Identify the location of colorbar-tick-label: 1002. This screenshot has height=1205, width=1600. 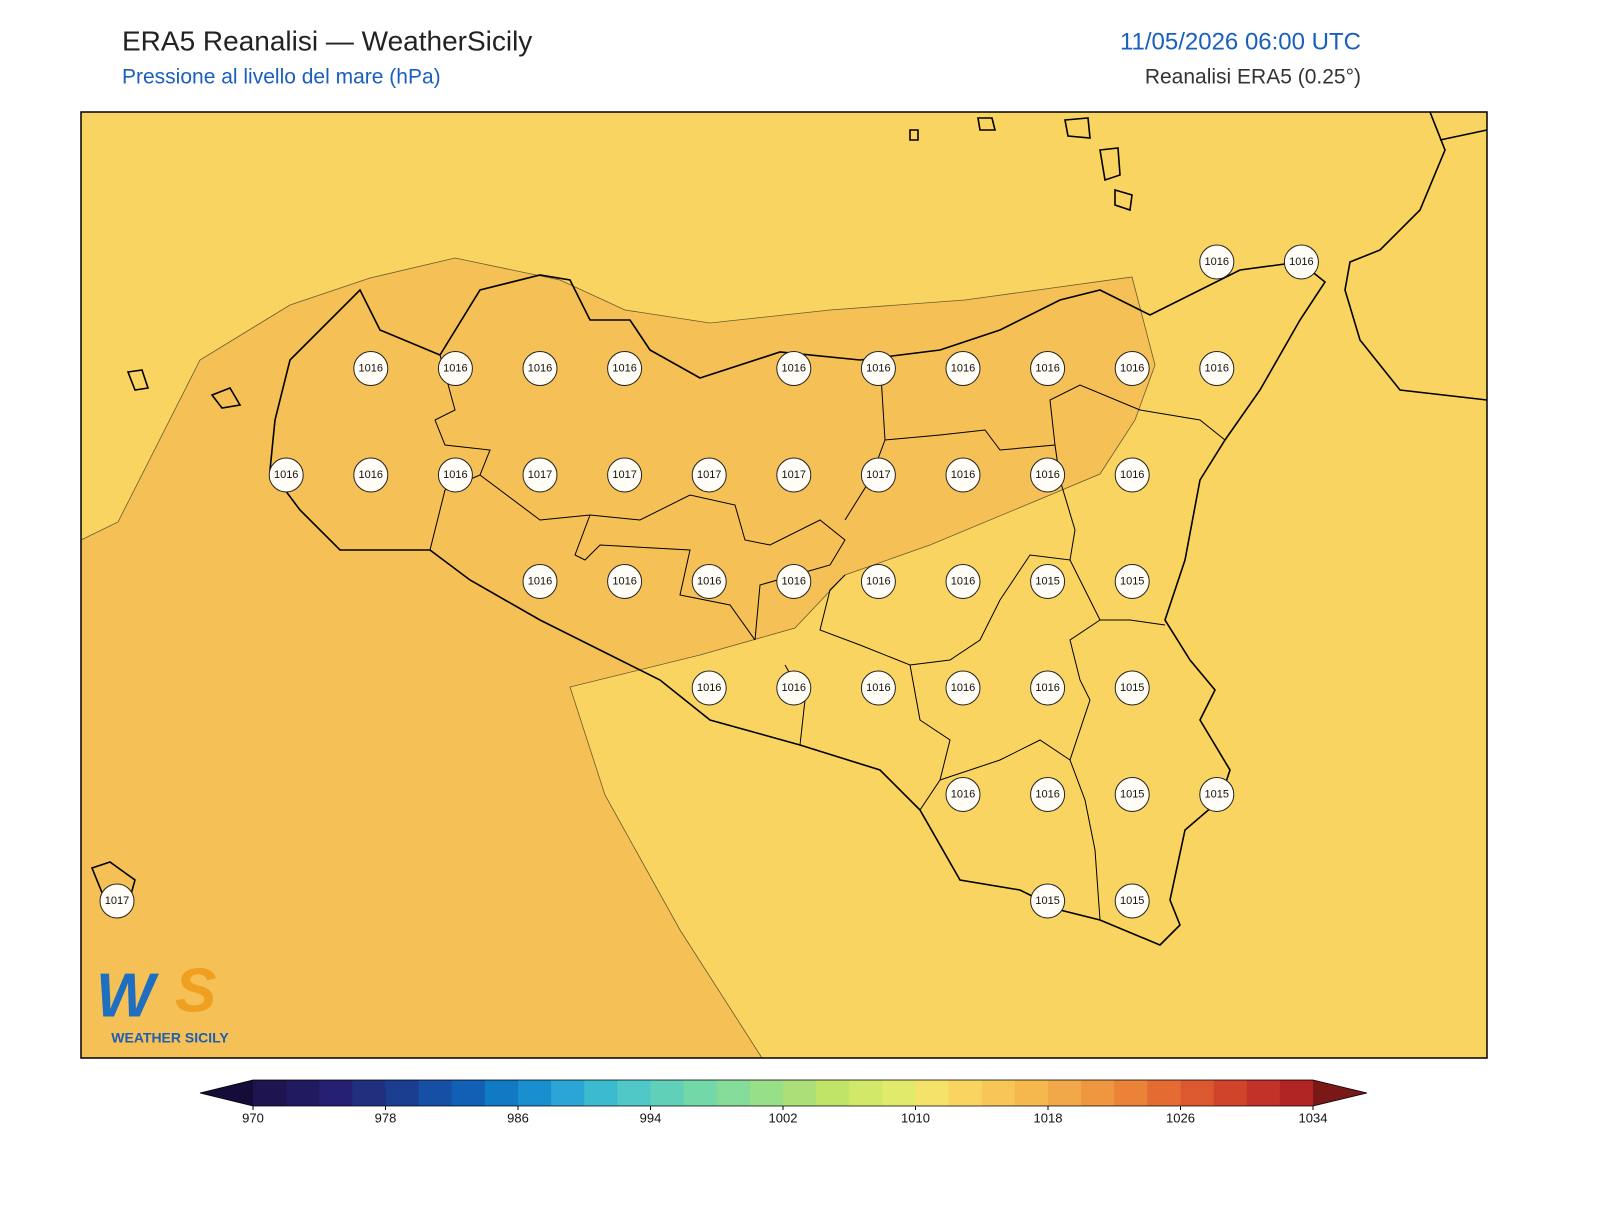
(783, 1117).